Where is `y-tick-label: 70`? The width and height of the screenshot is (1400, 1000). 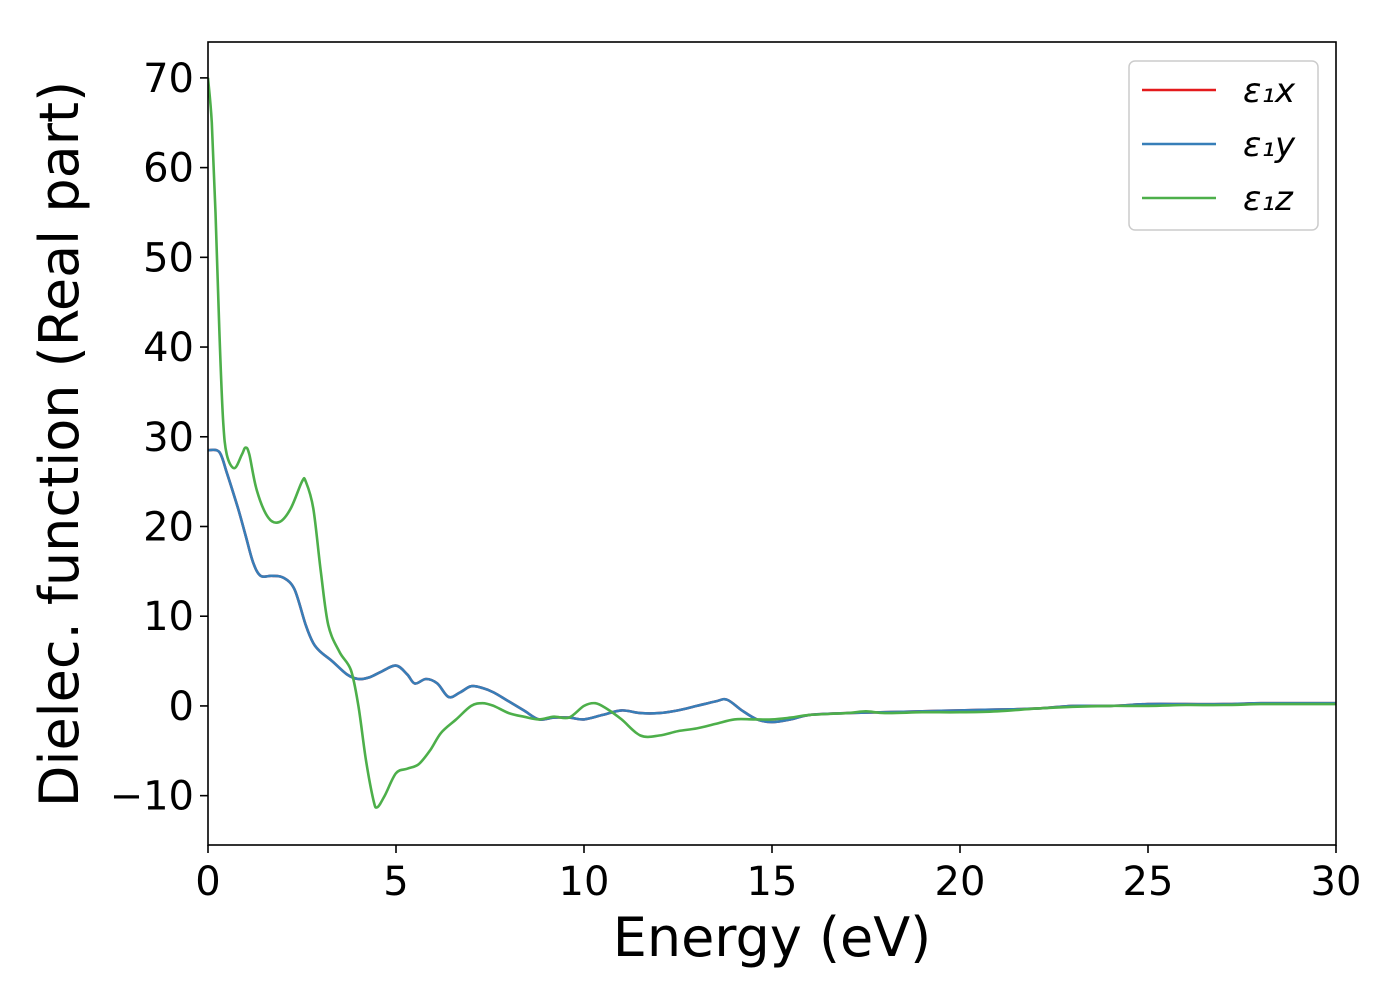 y-tick-label: 70 is located at coordinates (168, 79).